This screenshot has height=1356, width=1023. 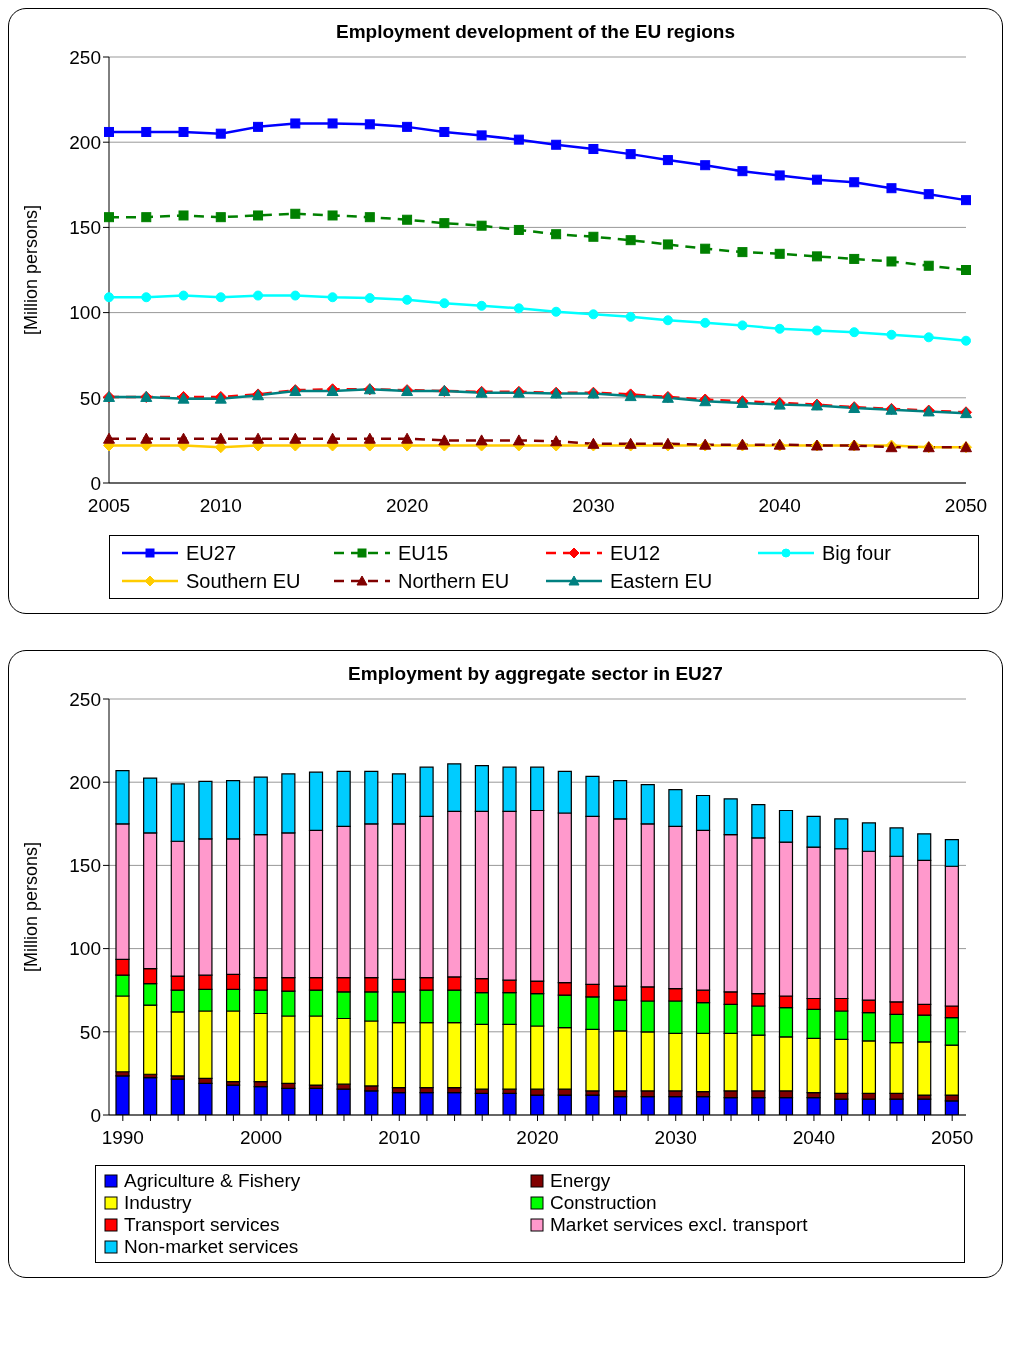 What do you see at coordinates (454, 581) in the screenshot?
I see `legend-label: Northern EU` at bounding box center [454, 581].